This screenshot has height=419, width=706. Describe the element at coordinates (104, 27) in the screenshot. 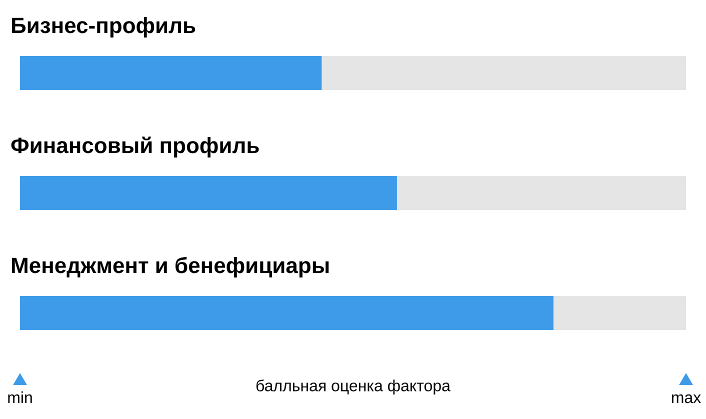

I see `y-tick-label: Бизнес-профиль` at that location.